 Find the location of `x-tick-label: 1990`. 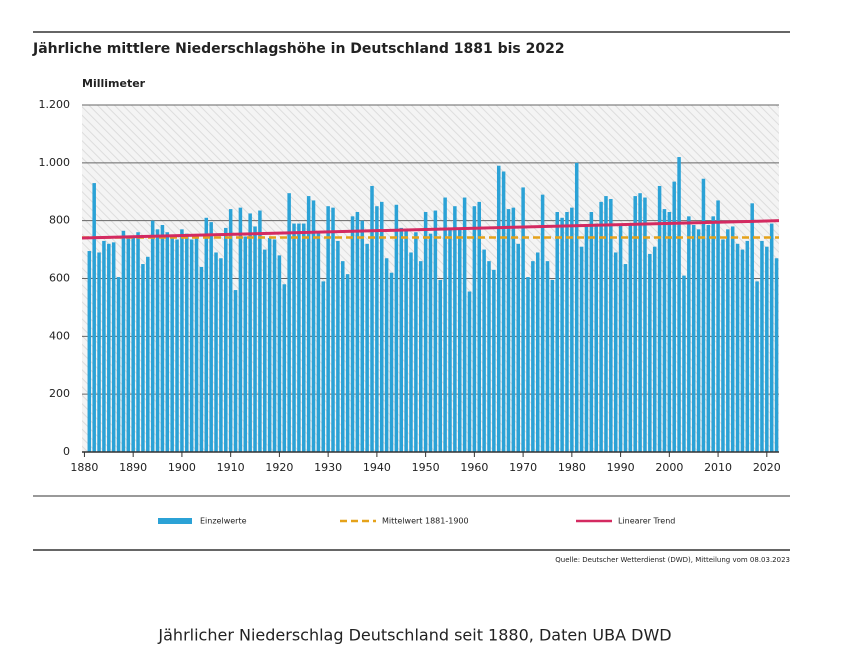

x-tick-label: 1990 is located at coordinates (621, 467).